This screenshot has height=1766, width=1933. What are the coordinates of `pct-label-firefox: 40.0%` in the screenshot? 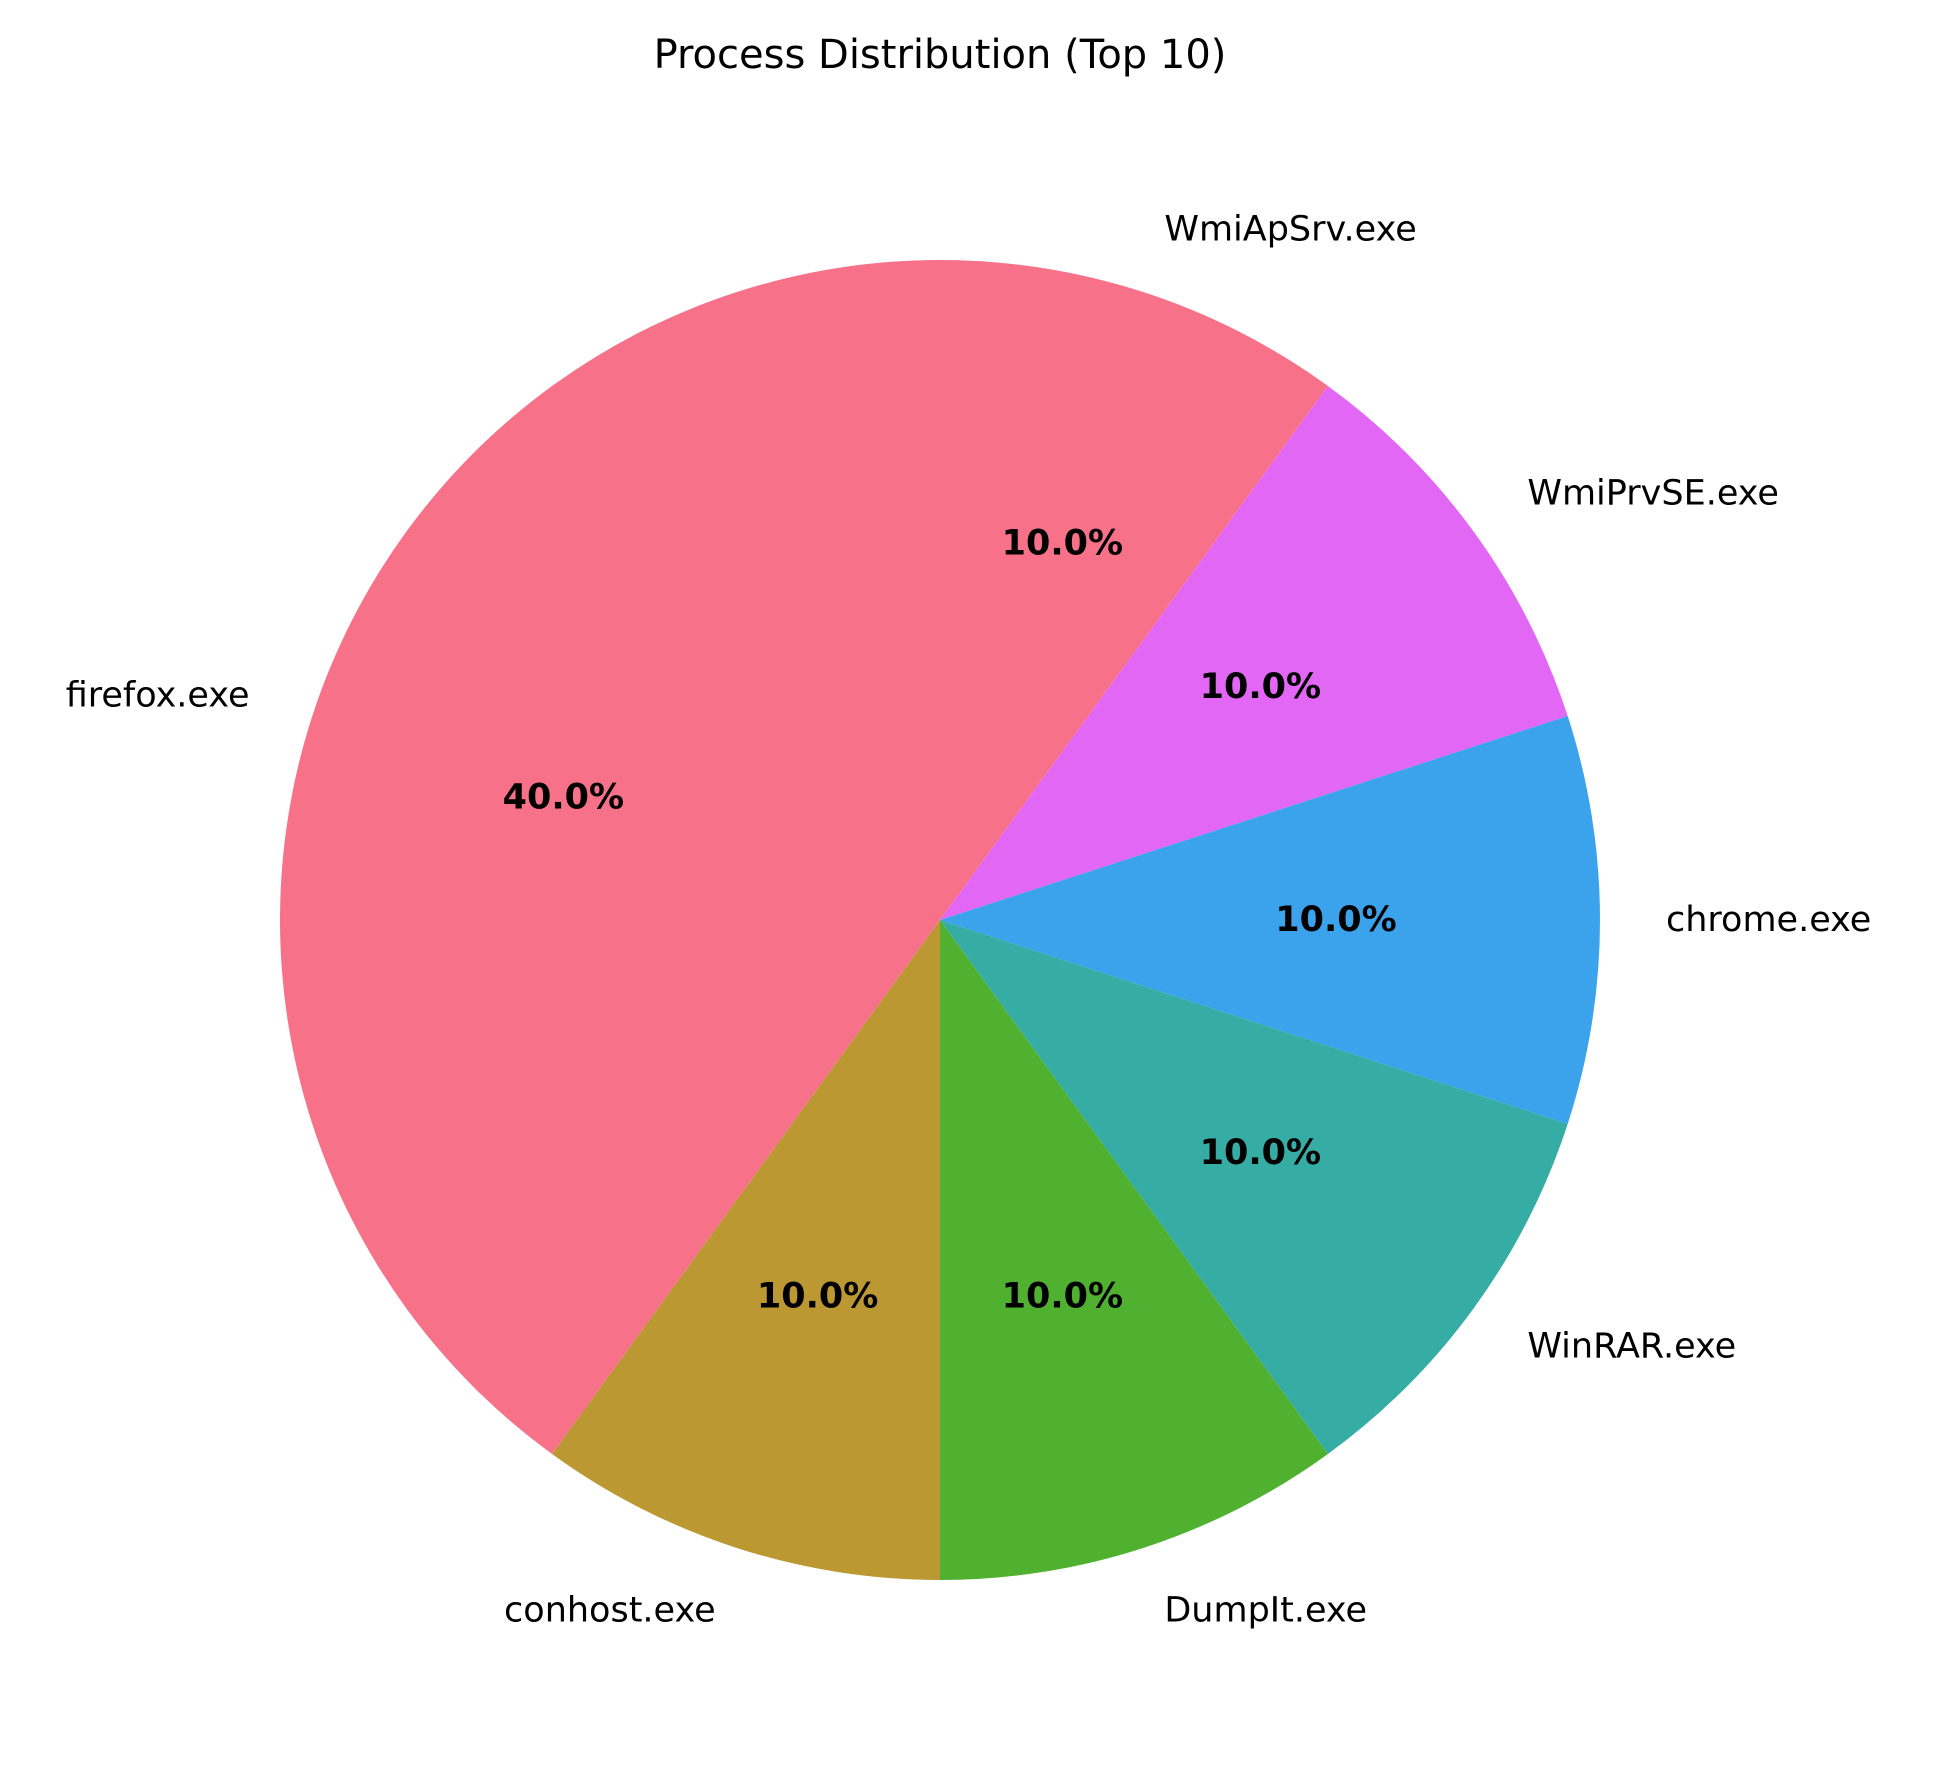 It's located at (563, 798).